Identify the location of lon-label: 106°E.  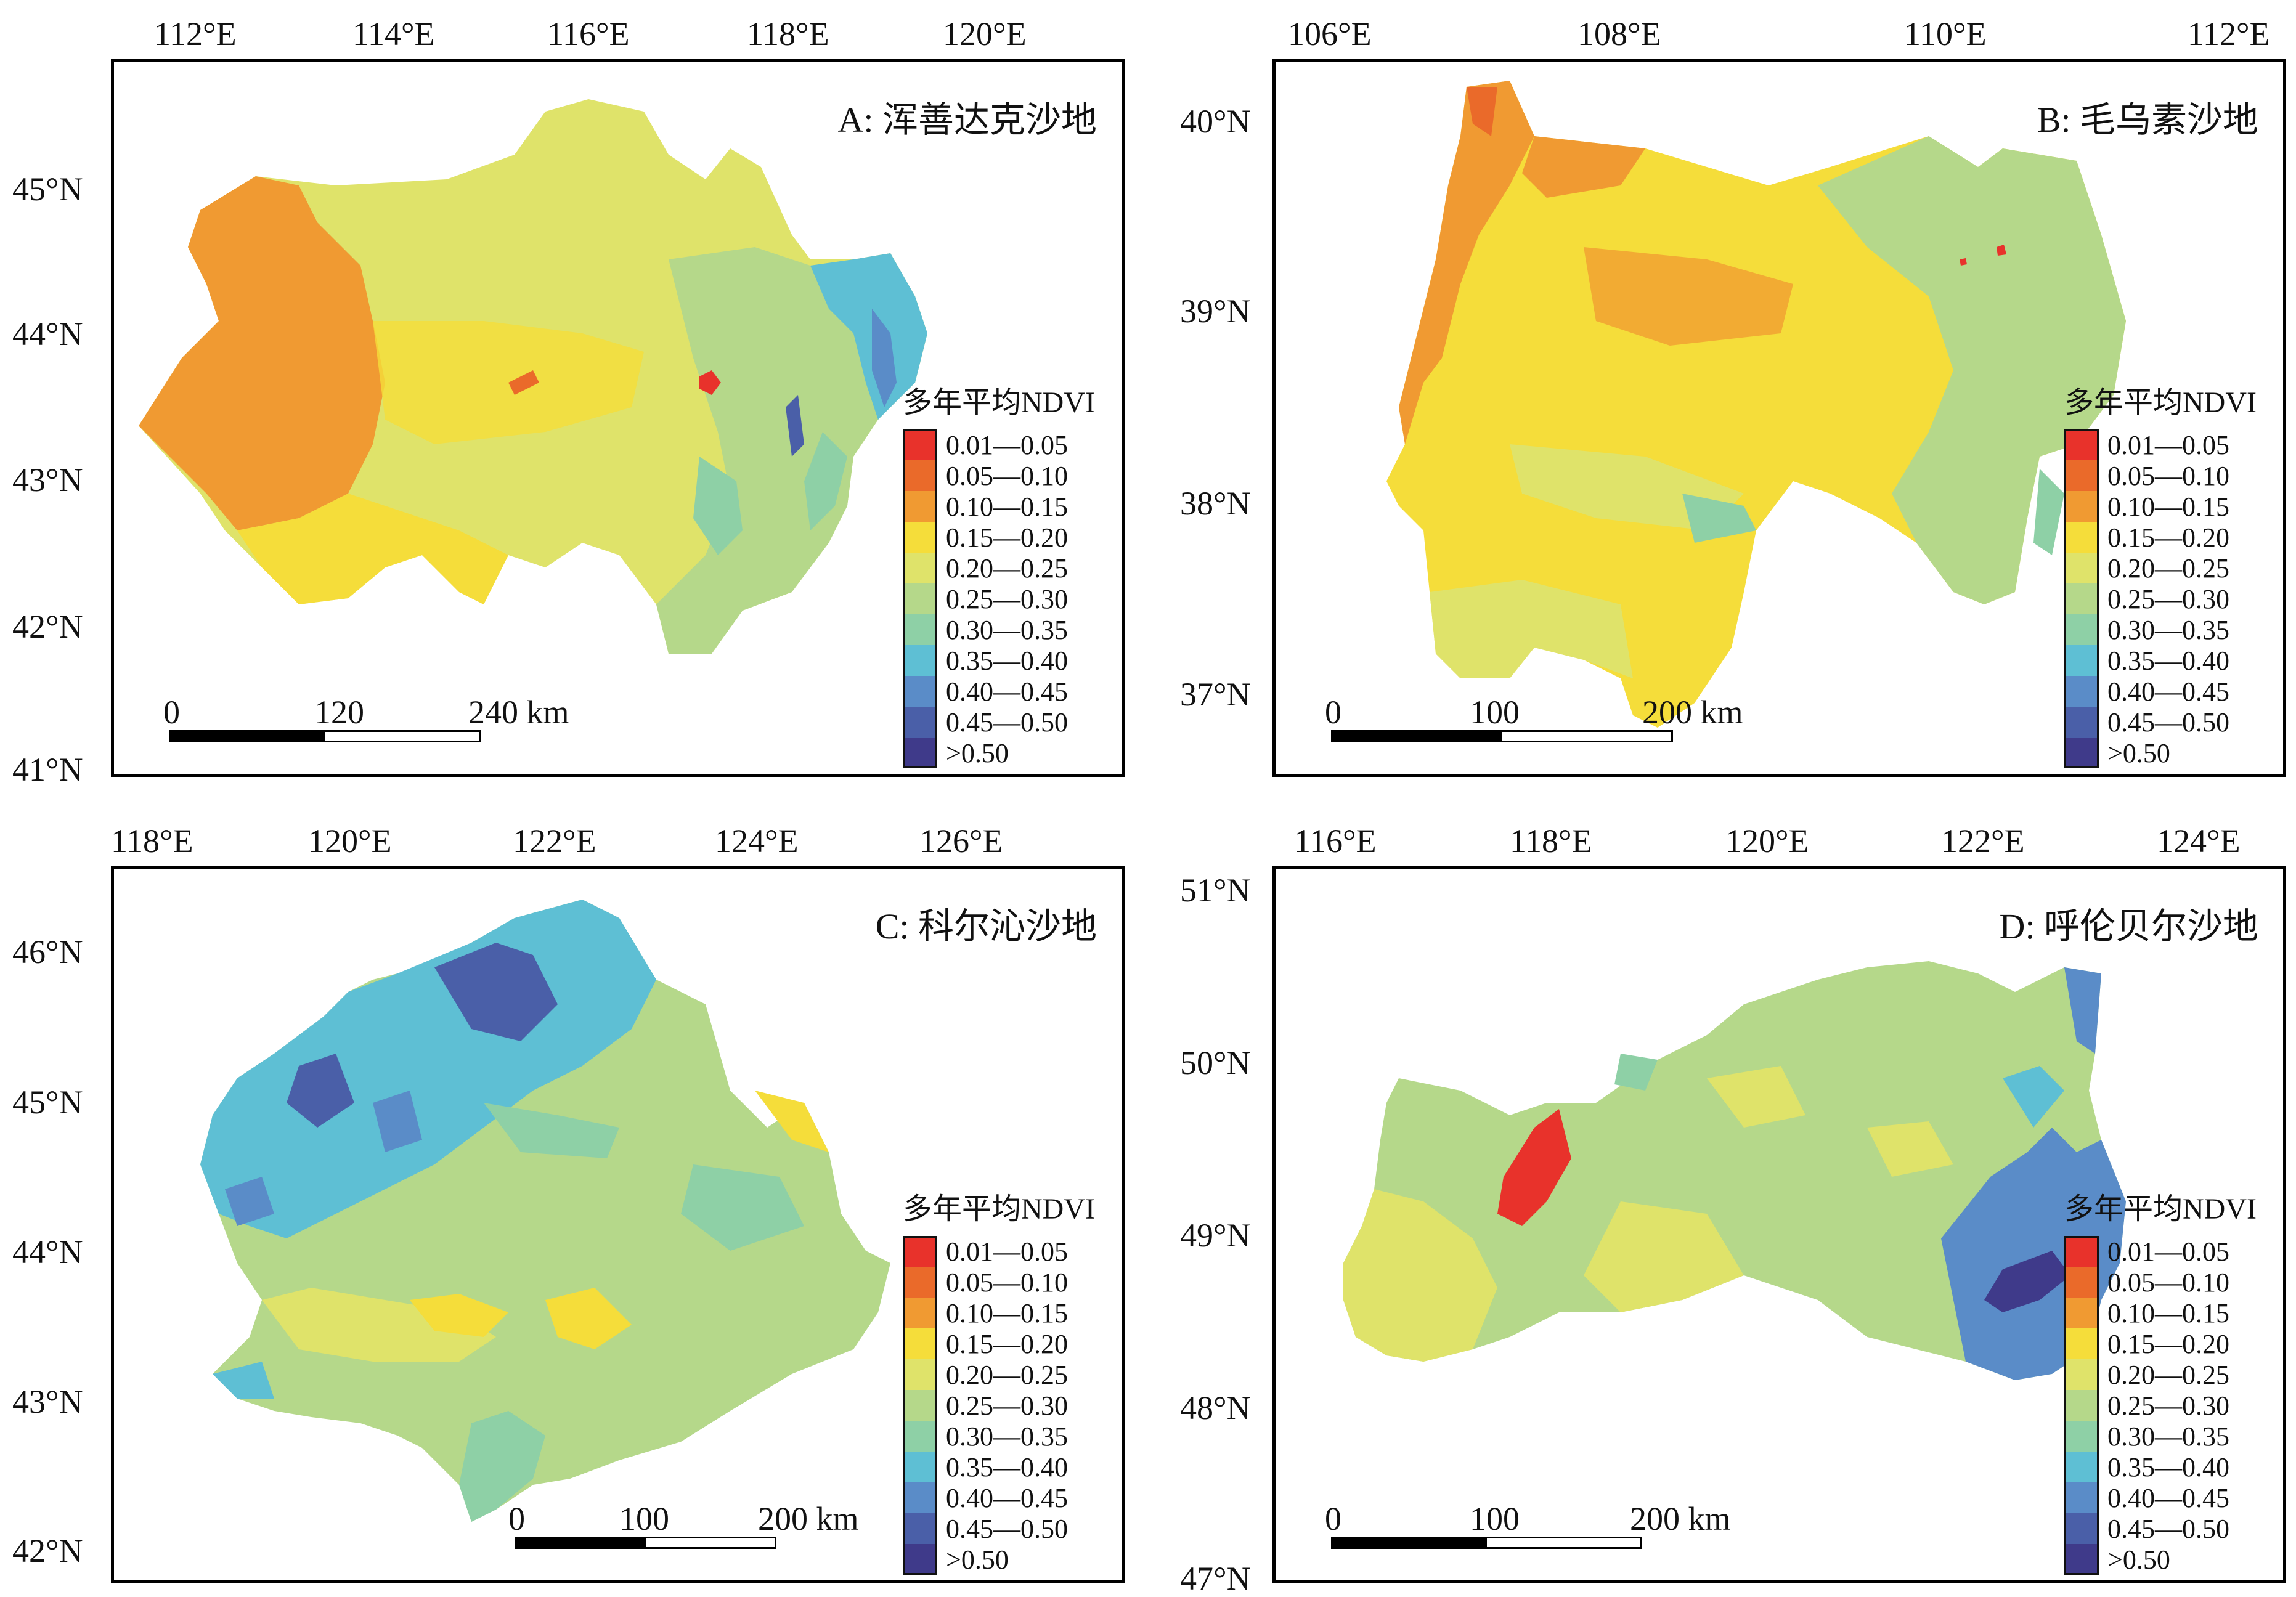
(1330, 33).